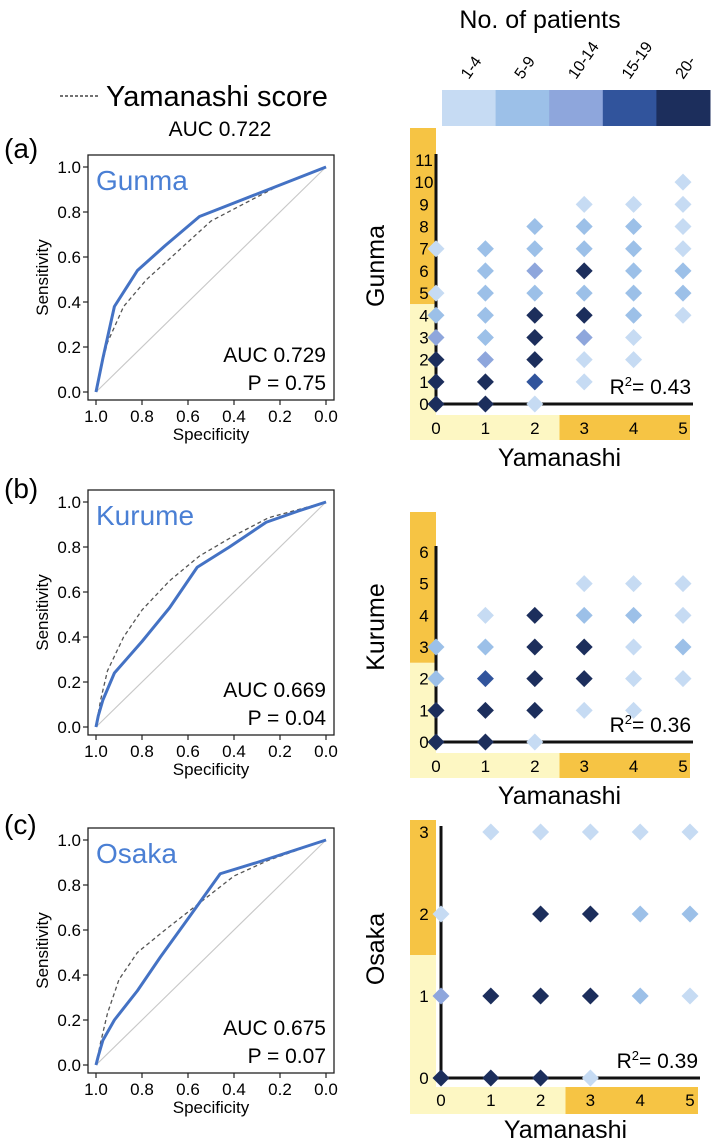 The height and width of the screenshot is (1142, 714). I want to click on scatter-xtick-label: 5, so click(689, 1100).